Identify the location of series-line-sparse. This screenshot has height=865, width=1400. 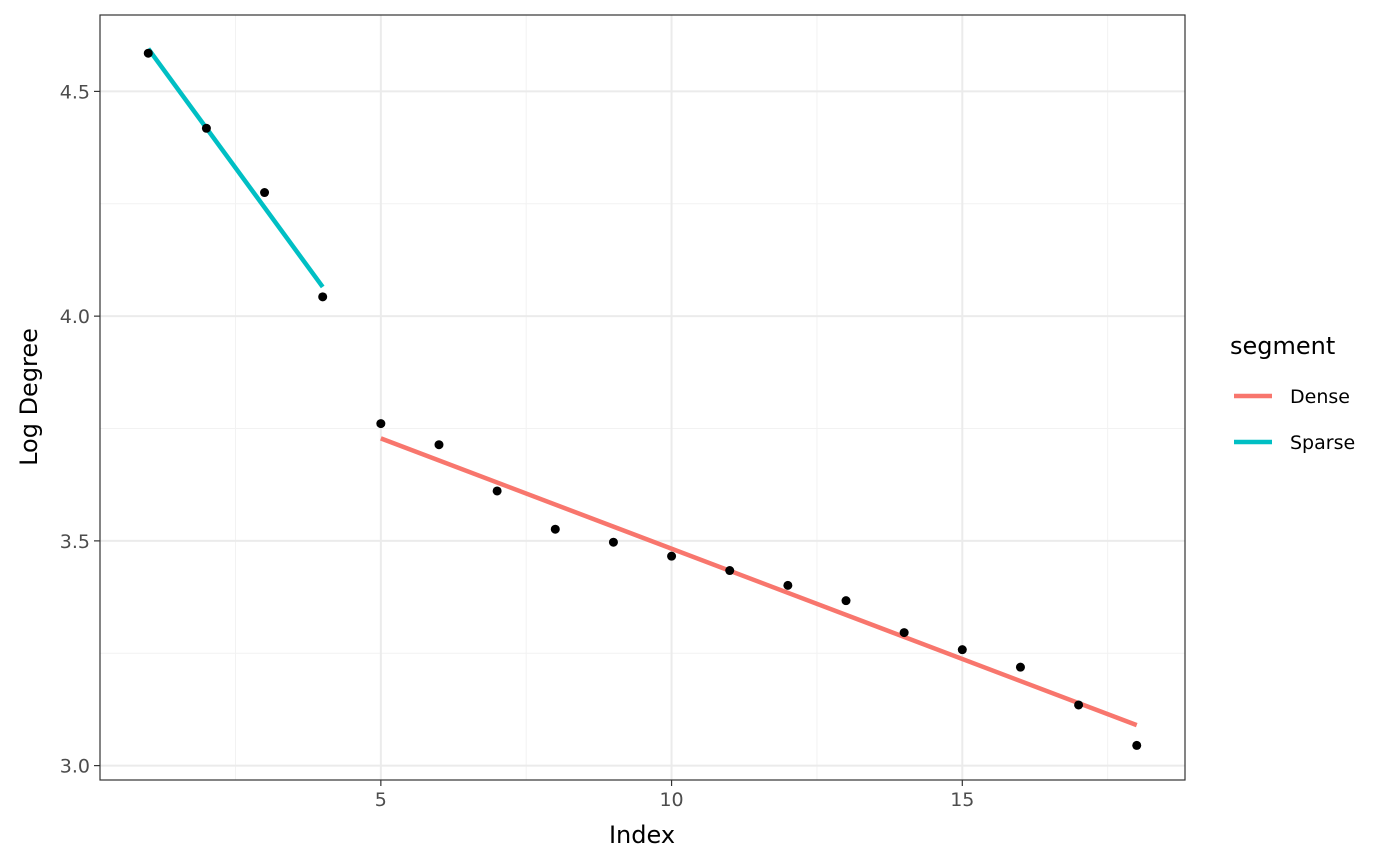
(235, 168).